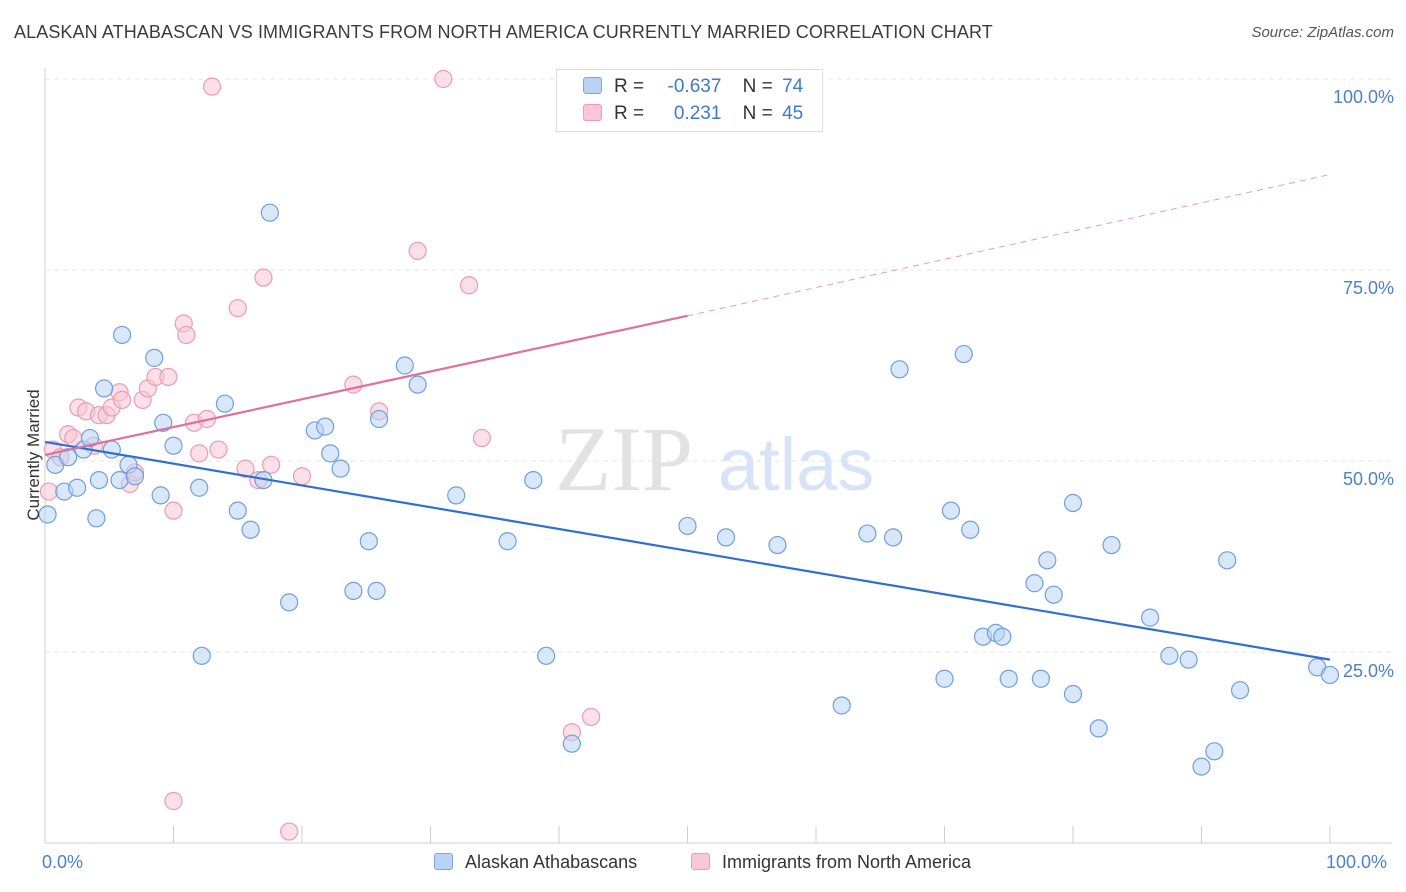 The image size is (1406, 892). What do you see at coordinates (1368, 671) in the screenshot?
I see `y-tick-label-25: 25.0%` at bounding box center [1368, 671].